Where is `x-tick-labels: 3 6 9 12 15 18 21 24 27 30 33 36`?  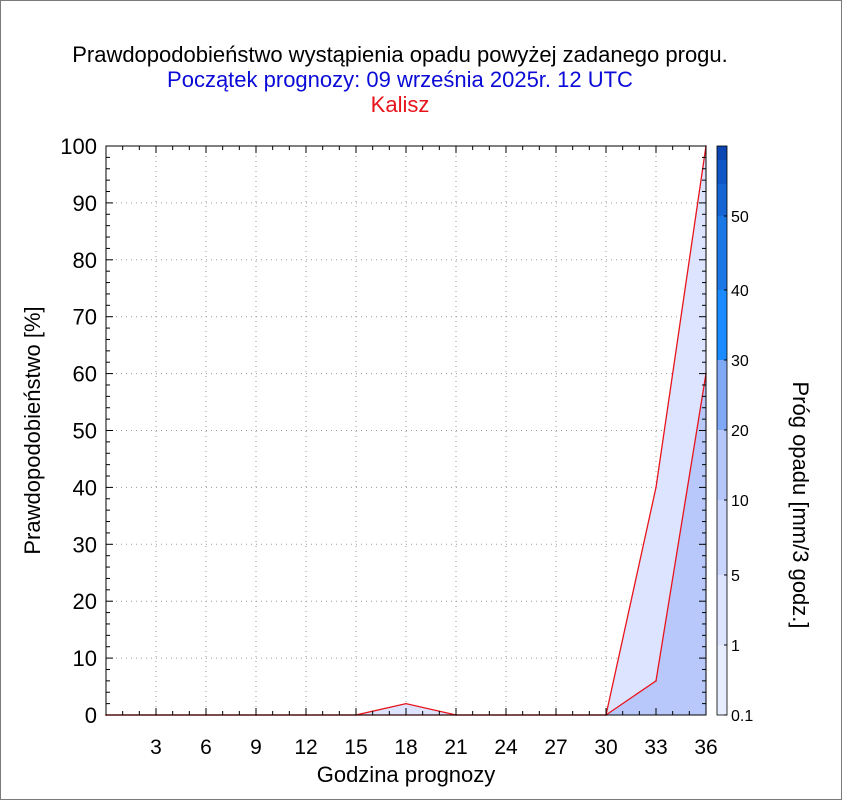
x-tick-labels: 3 6 9 12 15 18 21 24 27 30 33 36 is located at coordinates (434, 747).